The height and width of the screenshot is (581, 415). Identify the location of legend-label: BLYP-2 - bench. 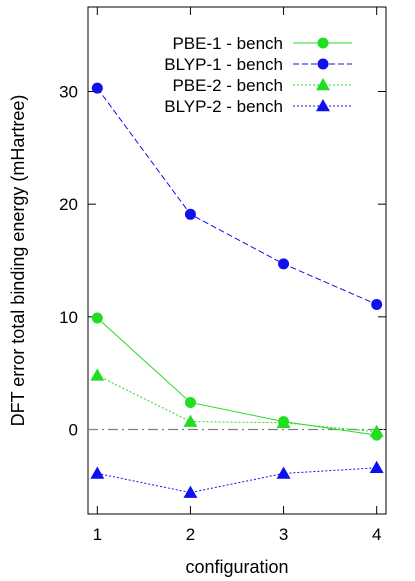
(223, 106).